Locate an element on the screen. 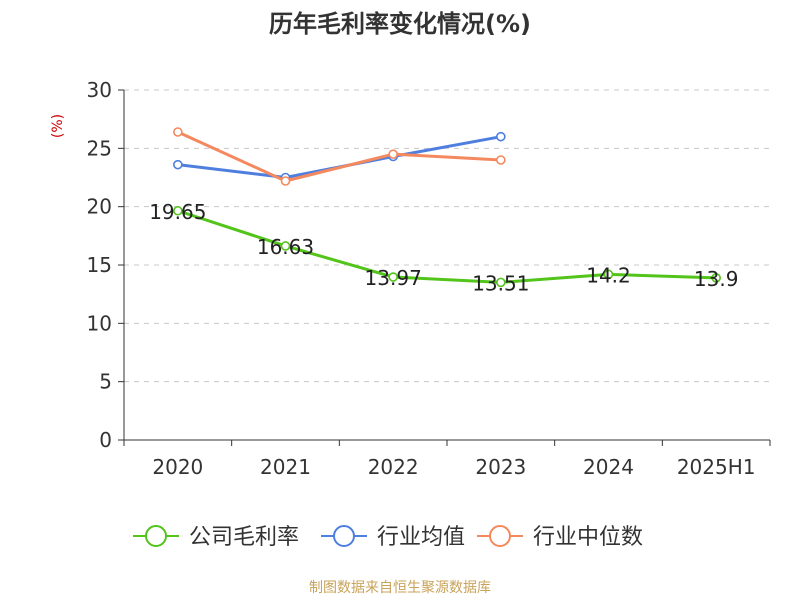 The width and height of the screenshot is (800, 600). legend-item: 公司毛利率 is located at coordinates (216, 537).